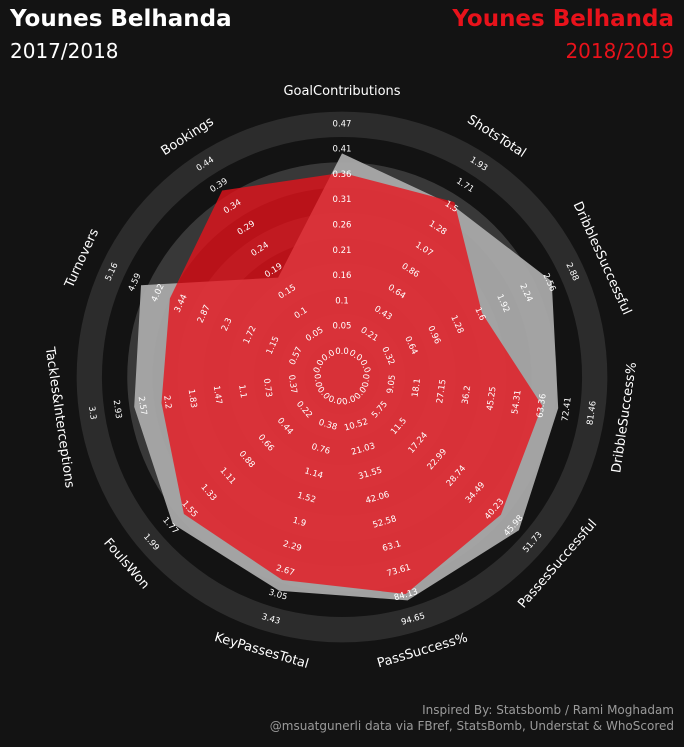 This screenshot has width=684, height=747. Describe the element at coordinates (342, 251) in the screenshot. I see `tick-label: 0.21` at that location.